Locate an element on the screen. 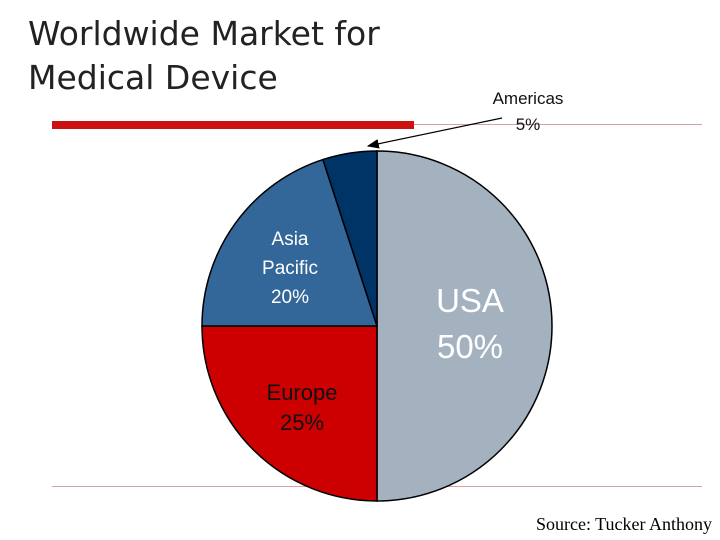 The image size is (720, 540). slice-label-americas: Americas 5% is located at coordinates (528, 111).